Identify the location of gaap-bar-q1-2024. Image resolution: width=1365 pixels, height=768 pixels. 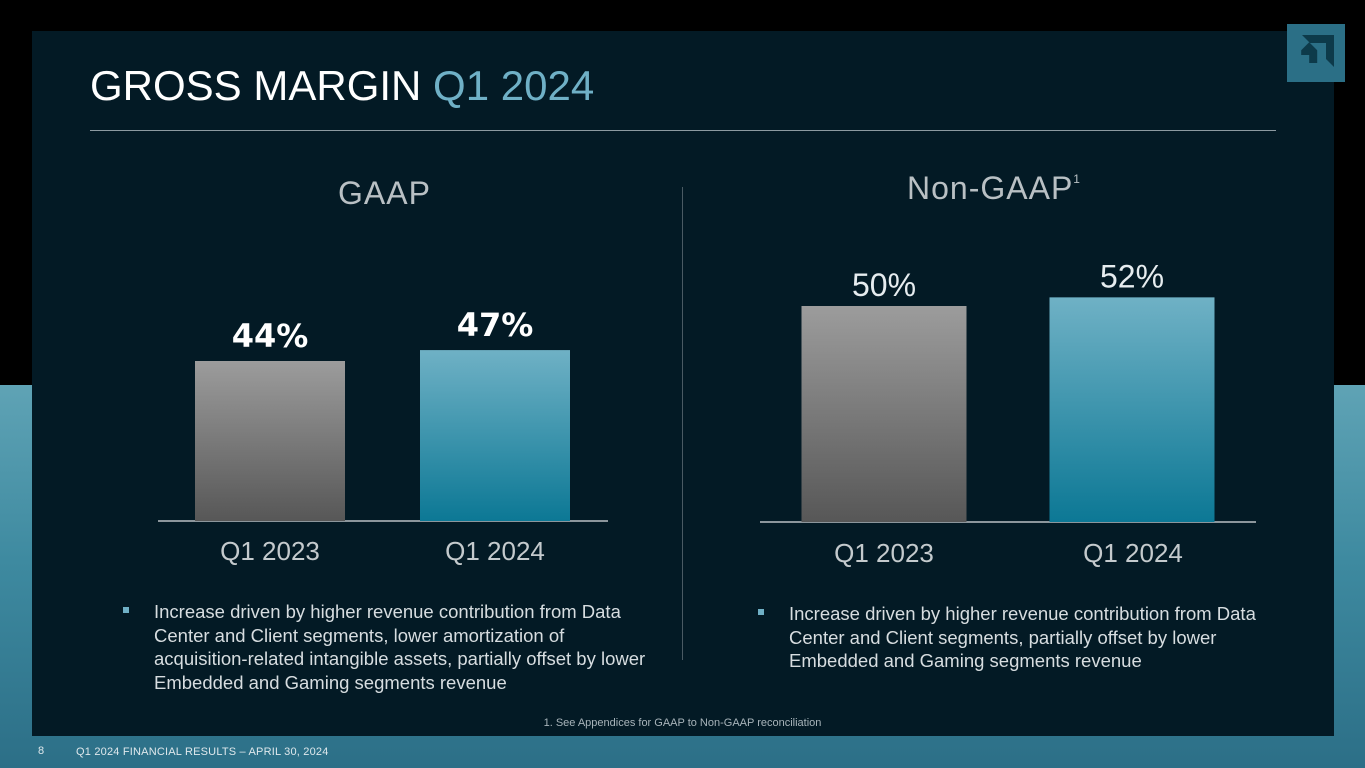
(495, 435).